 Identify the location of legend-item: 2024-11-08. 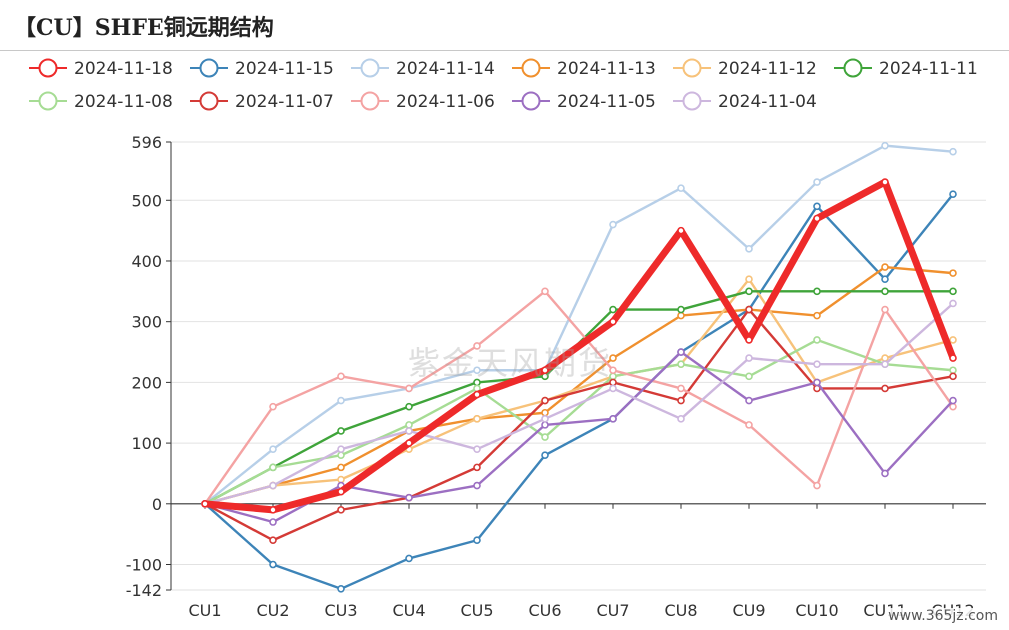
(101, 101).